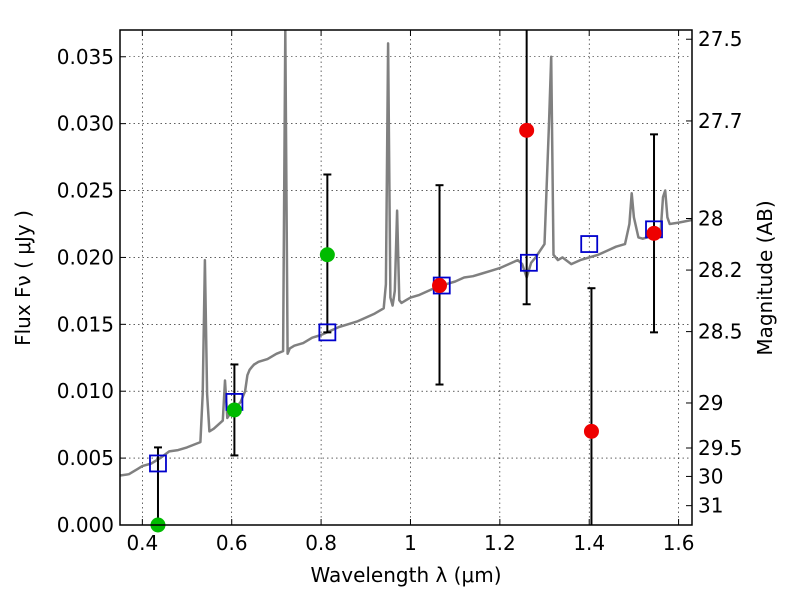 This screenshot has width=800, height=604. I want to click on y2-tick-label: 27.5, so click(720, 39).